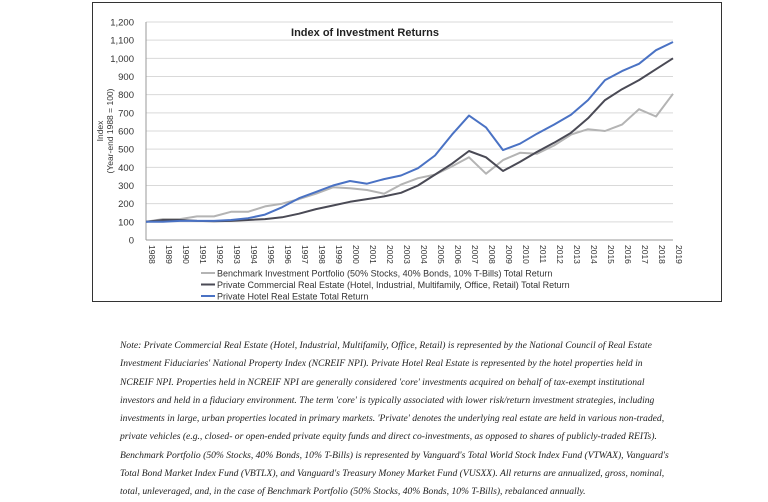 This screenshot has width=768, height=502. What do you see at coordinates (122, 23) in the screenshot?
I see `y-tick-label: 1,200` at bounding box center [122, 23].